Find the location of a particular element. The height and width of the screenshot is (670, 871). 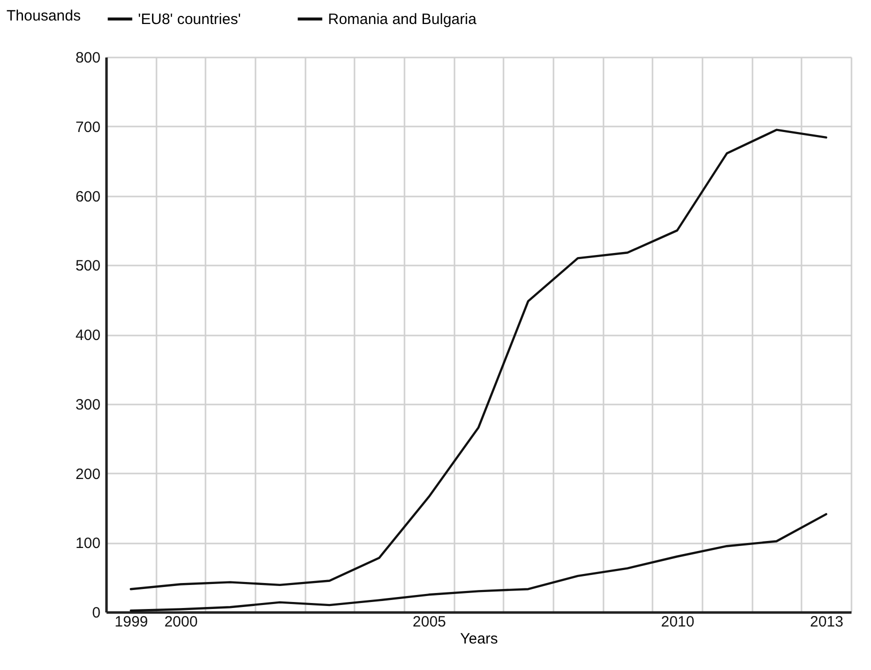

line-series is located at coordinates (479, 562).